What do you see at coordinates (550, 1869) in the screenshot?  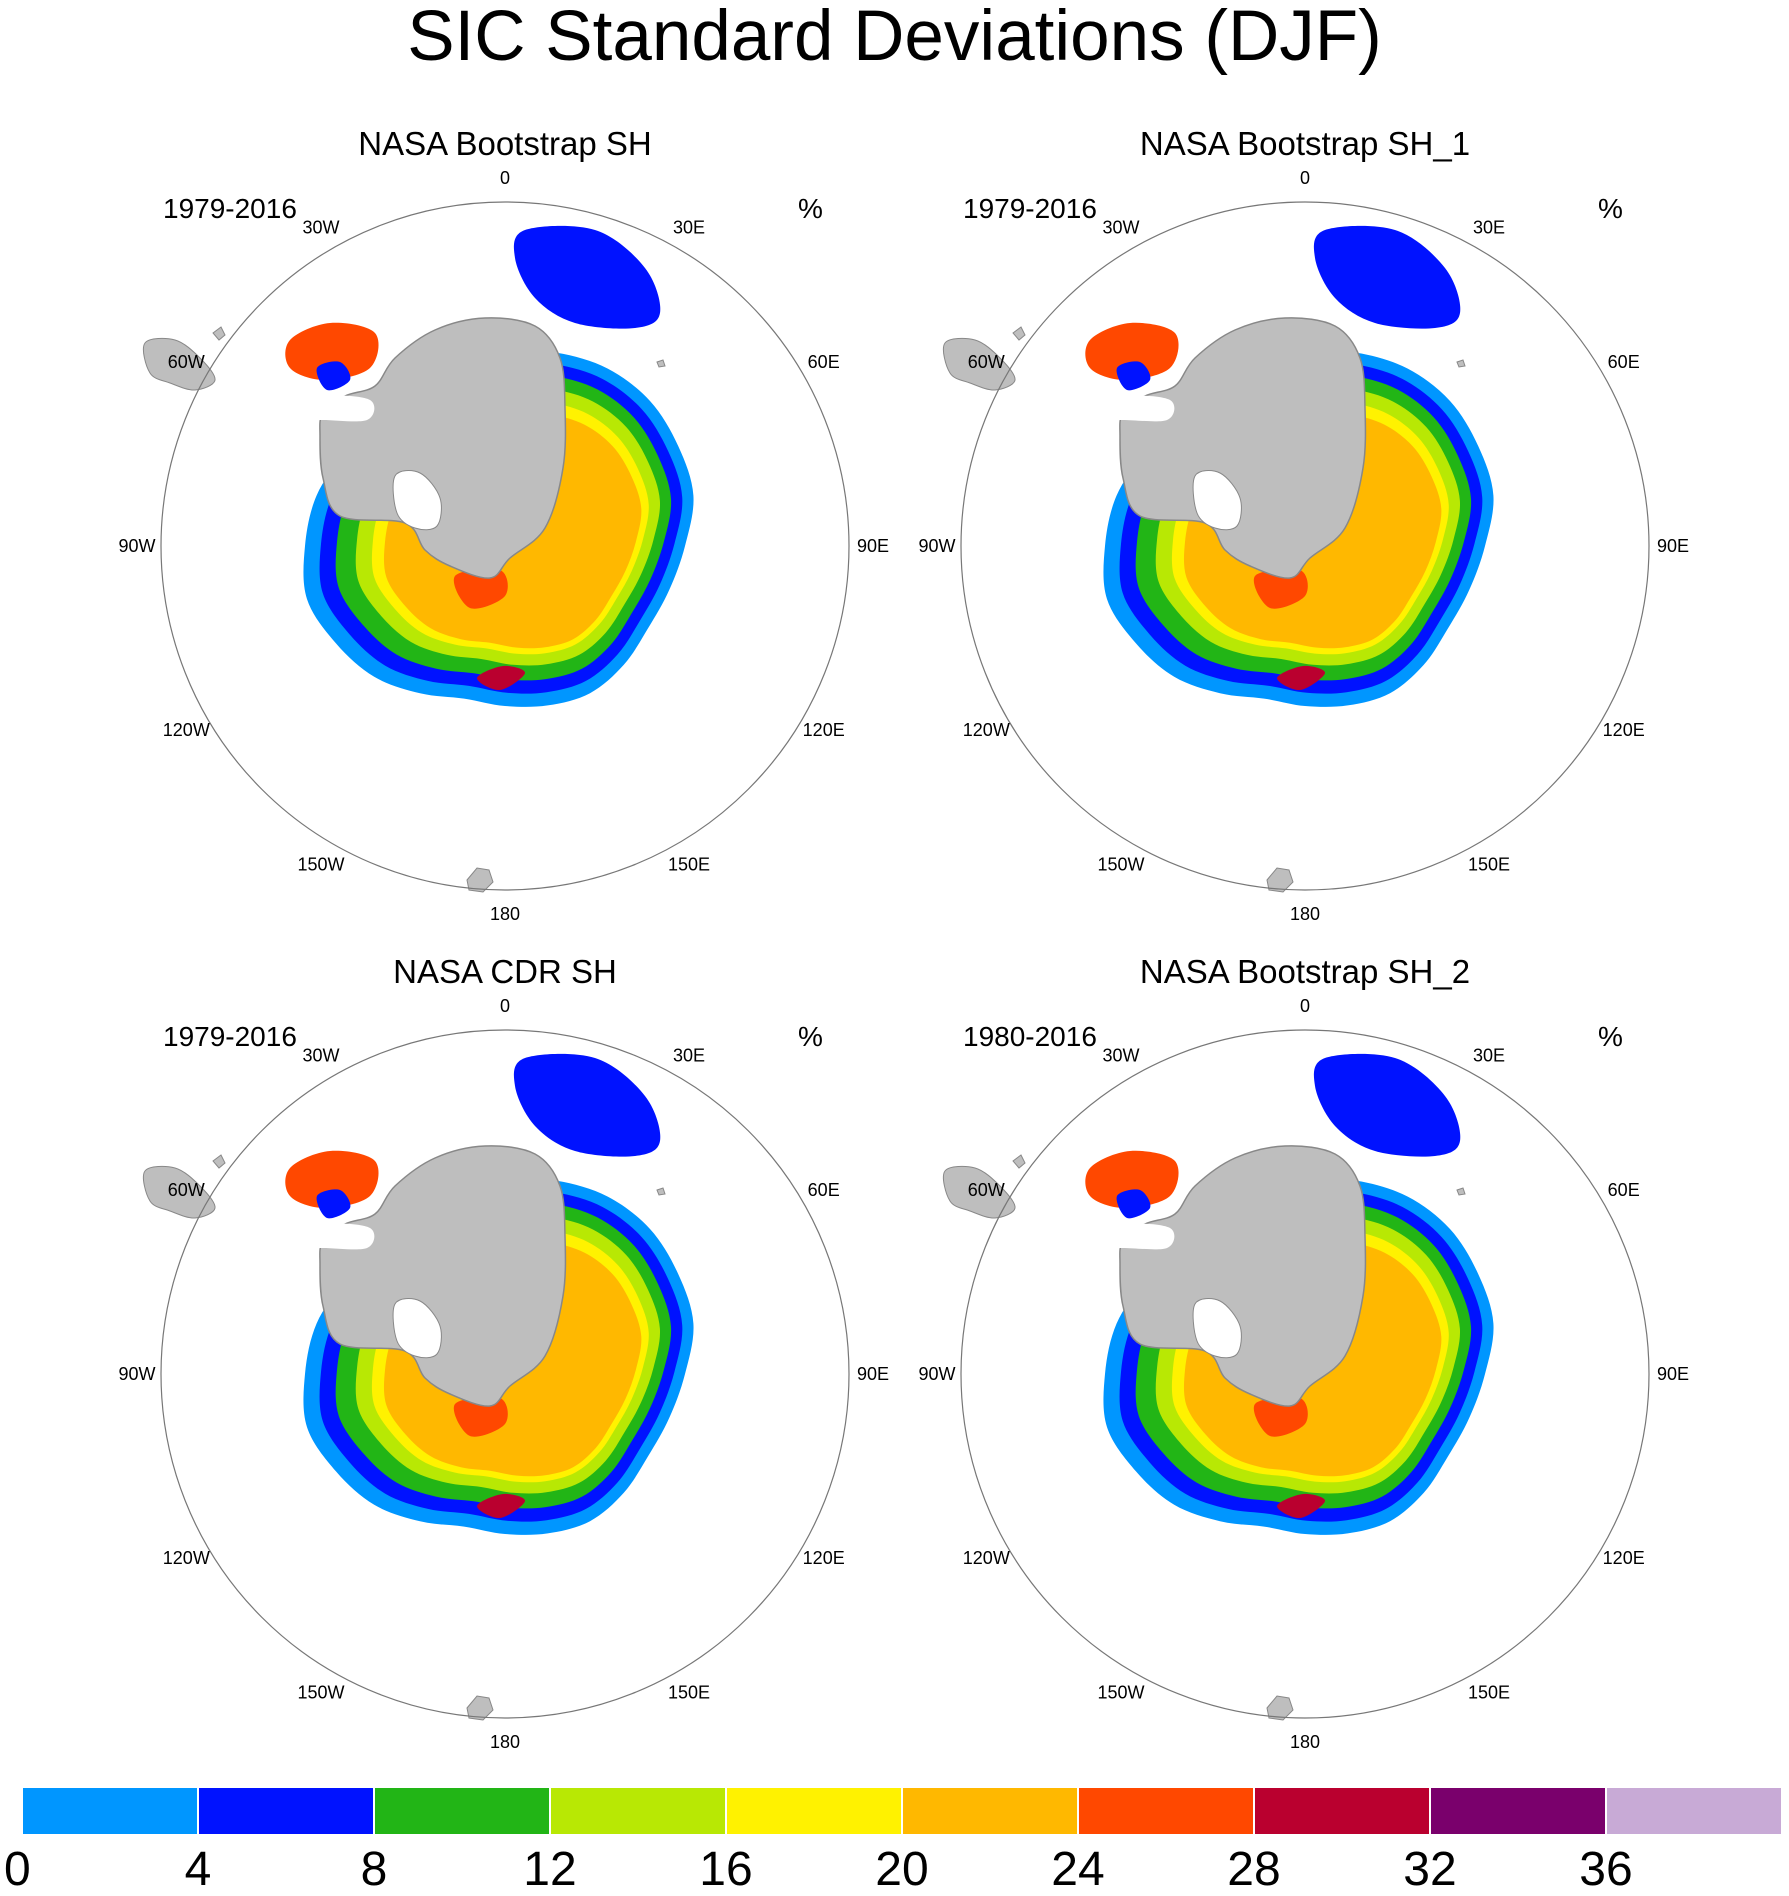 I see `colorbar-tick-label: 12` at bounding box center [550, 1869].